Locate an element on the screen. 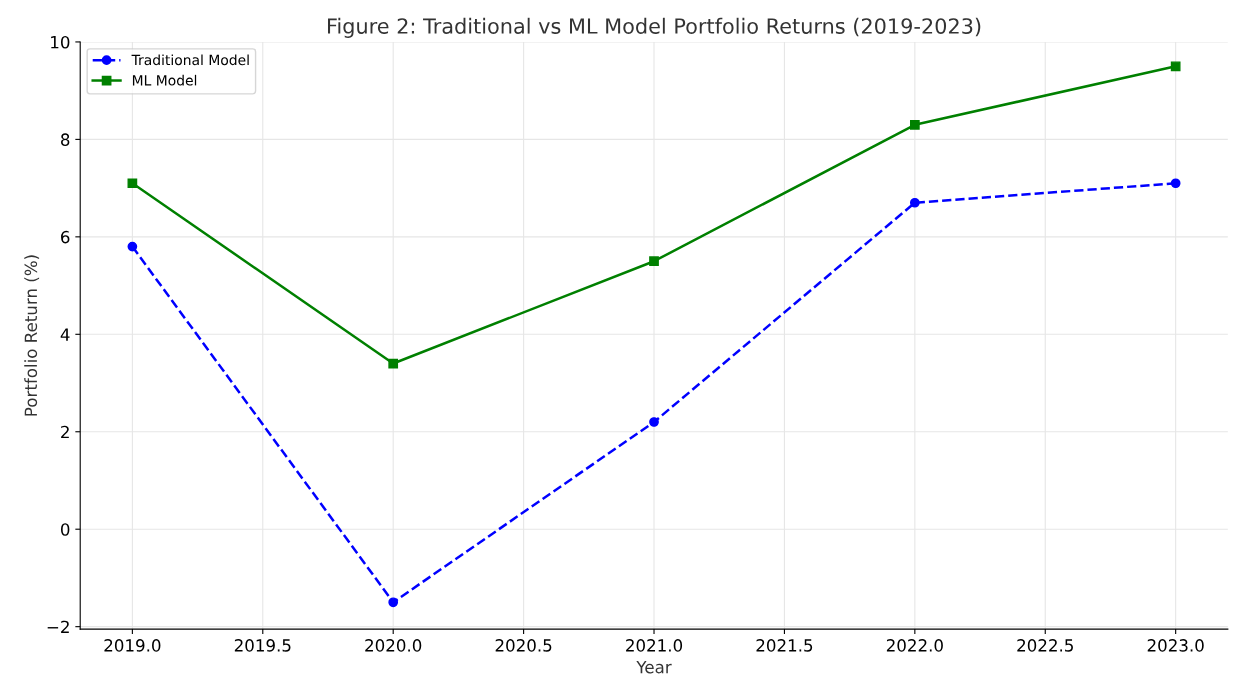 Image resolution: width=1234 pixels, height=699 pixels. chart-title: Figure 2: Traditional vs ML Model Portfolio Returns (2019-2023) is located at coordinates (654, 27).